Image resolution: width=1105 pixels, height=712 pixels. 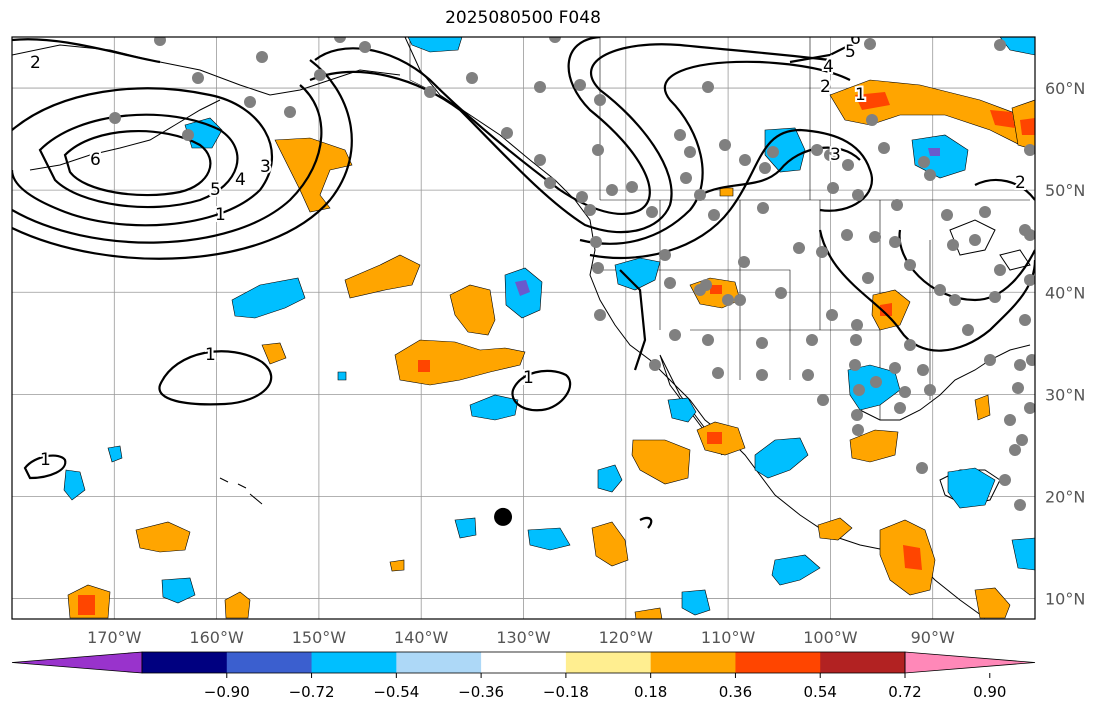 What do you see at coordinates (241, 491) in the screenshot?
I see `hawaii-islands` at bounding box center [241, 491].